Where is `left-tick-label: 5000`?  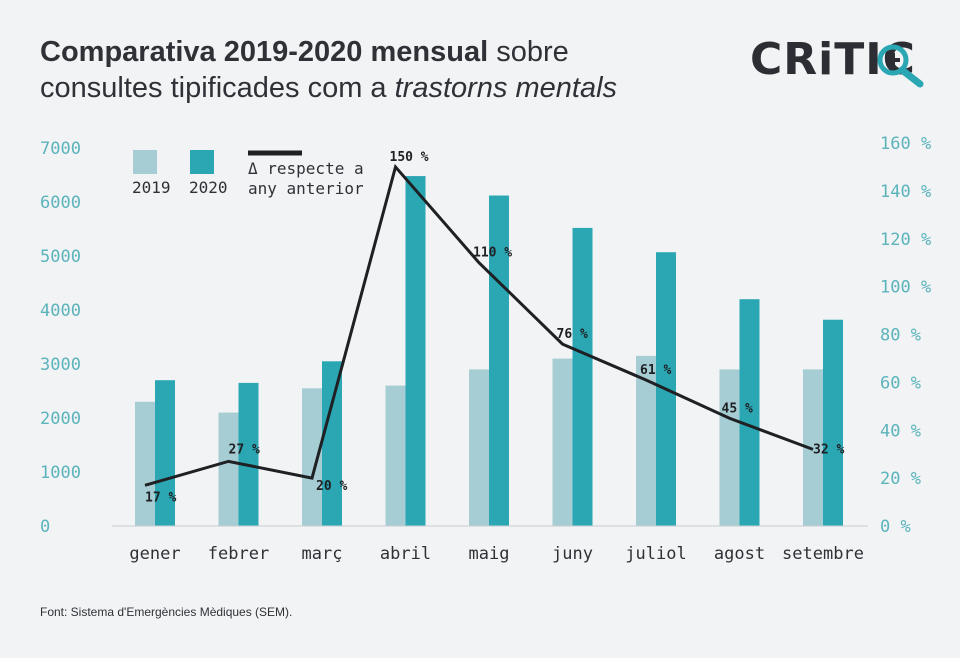 left-tick-label: 5000 is located at coordinates (60, 257).